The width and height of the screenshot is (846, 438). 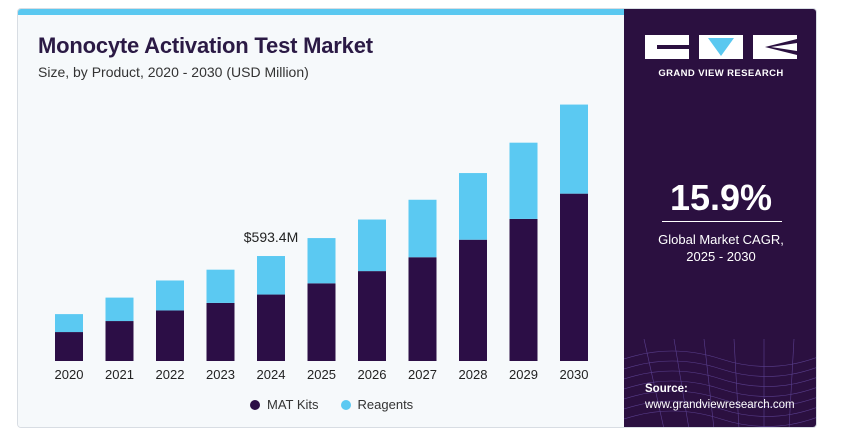 What do you see at coordinates (170, 374) in the screenshot?
I see `x-tick-label: 2022` at bounding box center [170, 374].